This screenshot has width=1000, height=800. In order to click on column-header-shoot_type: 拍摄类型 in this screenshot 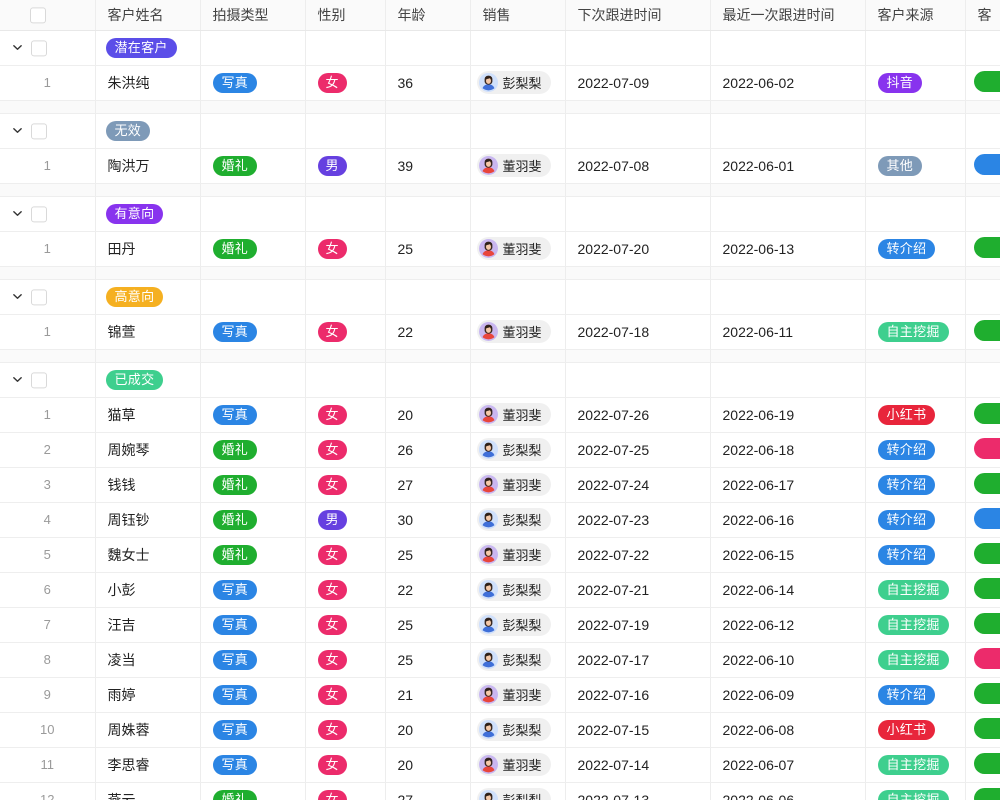, I will do `click(253, 15)`.